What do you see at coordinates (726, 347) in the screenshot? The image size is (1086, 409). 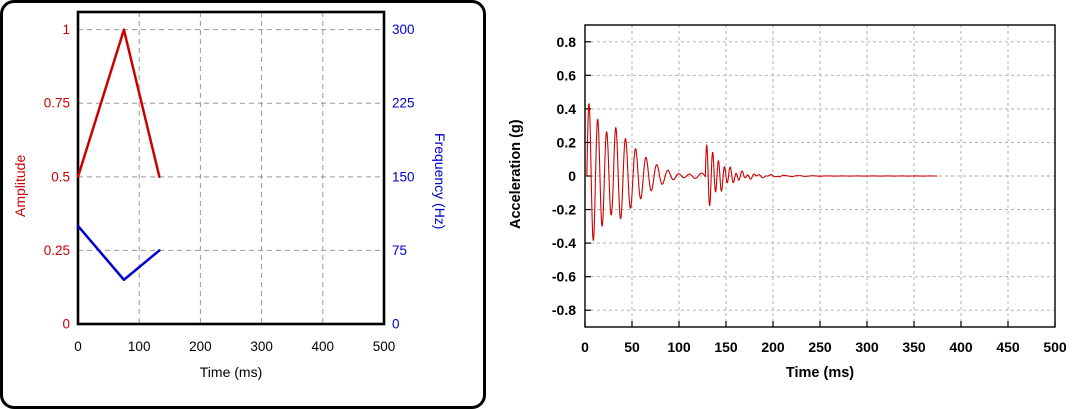 I see `x-tick-label: 150` at bounding box center [726, 347].